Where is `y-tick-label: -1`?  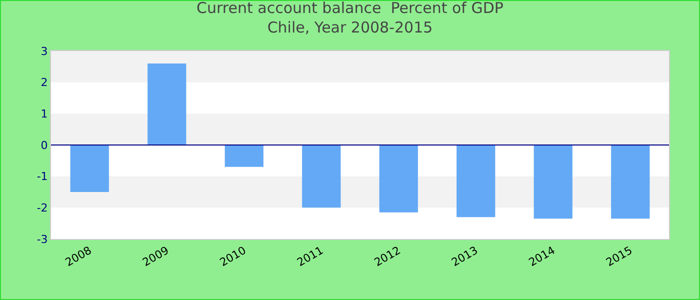
y-tick-label: -1 is located at coordinates (42, 177).